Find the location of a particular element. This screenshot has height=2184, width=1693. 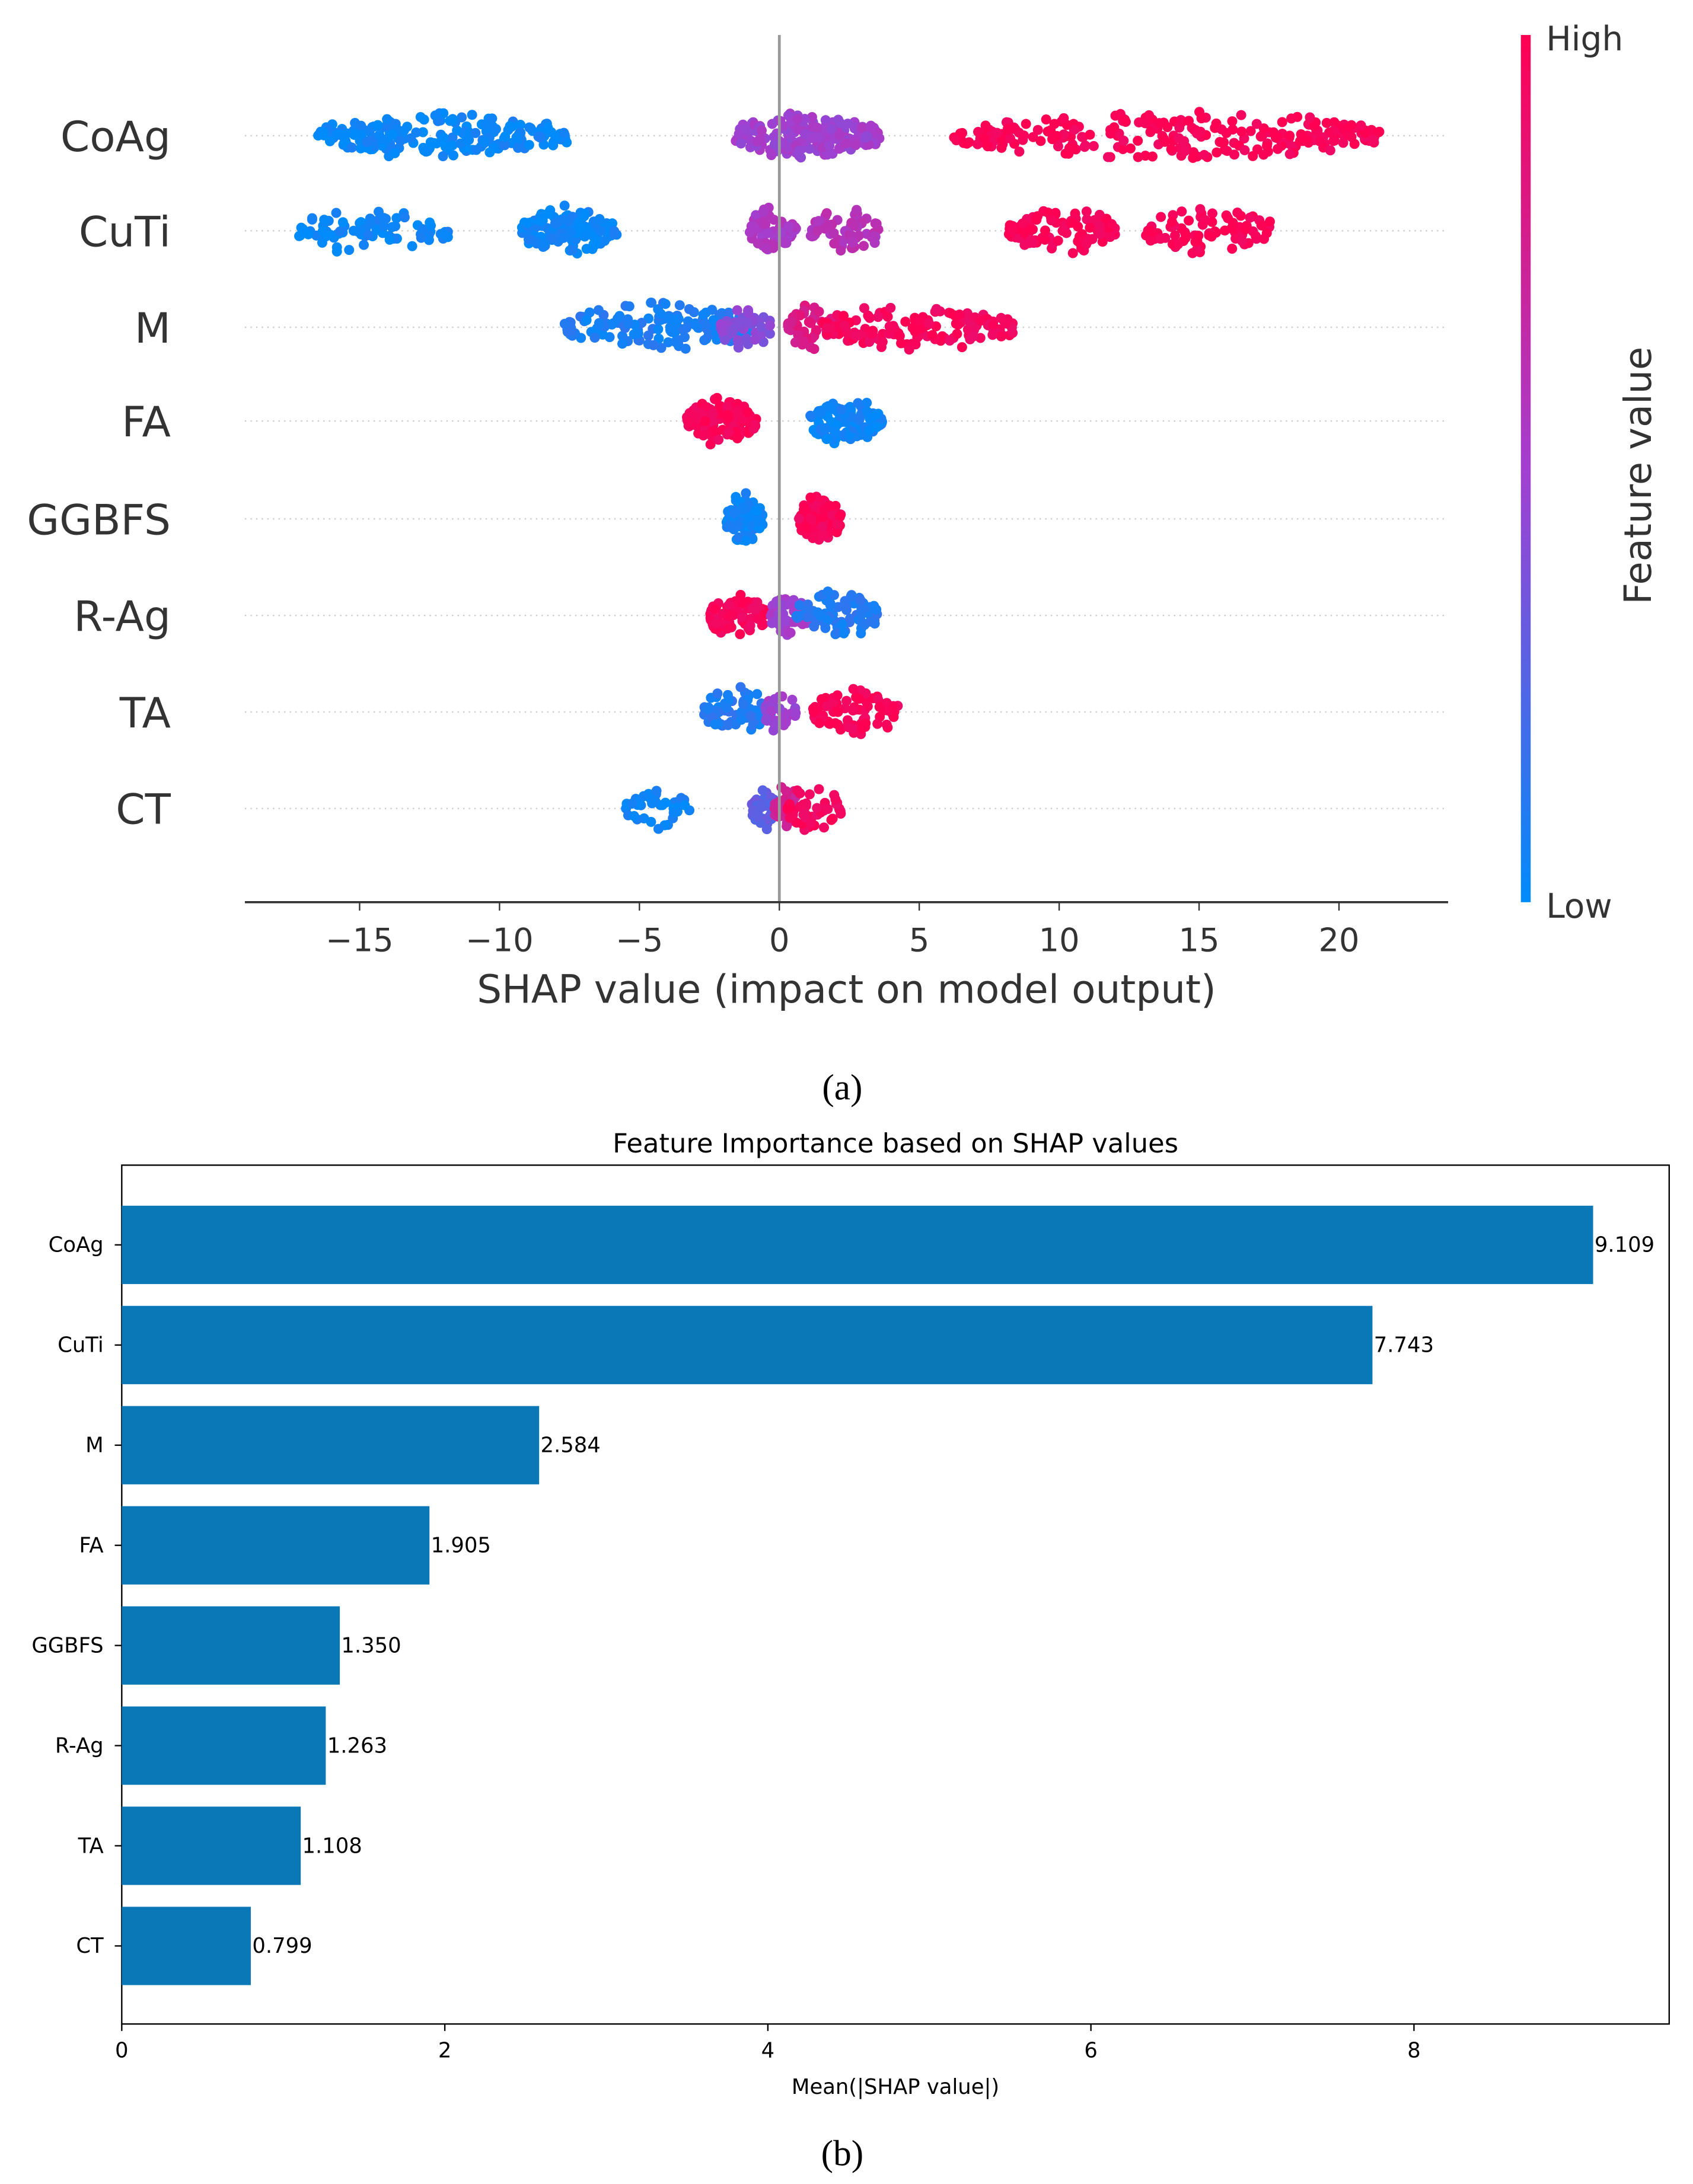

x-tick-label: 6 is located at coordinates (1091, 2051).